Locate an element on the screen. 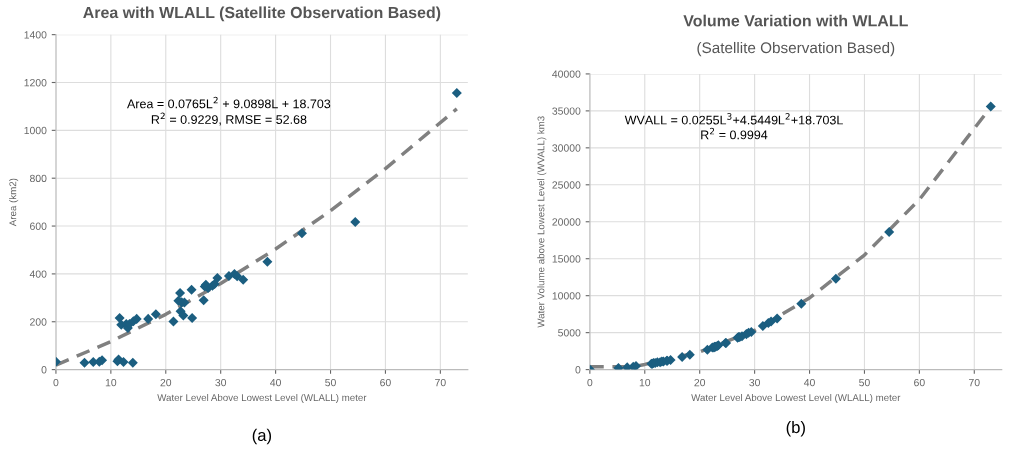 The width and height of the screenshot is (1017, 462). annotation: R$^{2}$ = 0.9994 is located at coordinates (734, 133).